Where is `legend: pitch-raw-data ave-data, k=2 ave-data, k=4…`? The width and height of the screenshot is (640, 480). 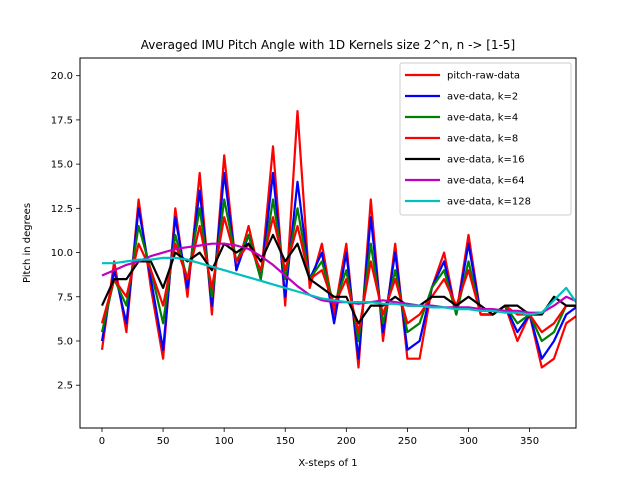
legend: pitch-raw-data ave-data, k=2 ave-data, k=4… is located at coordinates (485, 139).